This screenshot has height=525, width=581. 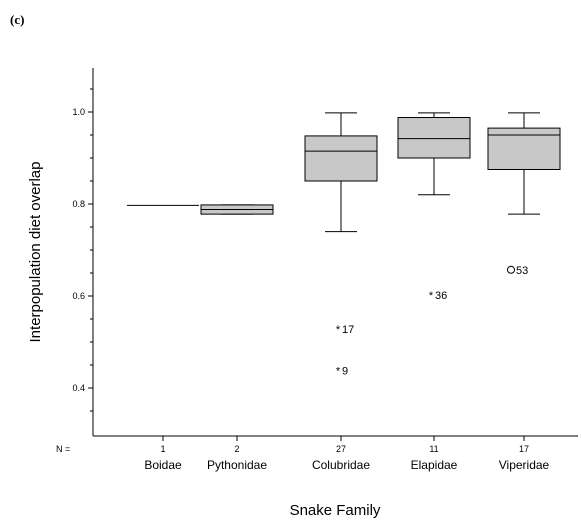 I want to click on x-axis-label: Snake Family, so click(x=335, y=510).